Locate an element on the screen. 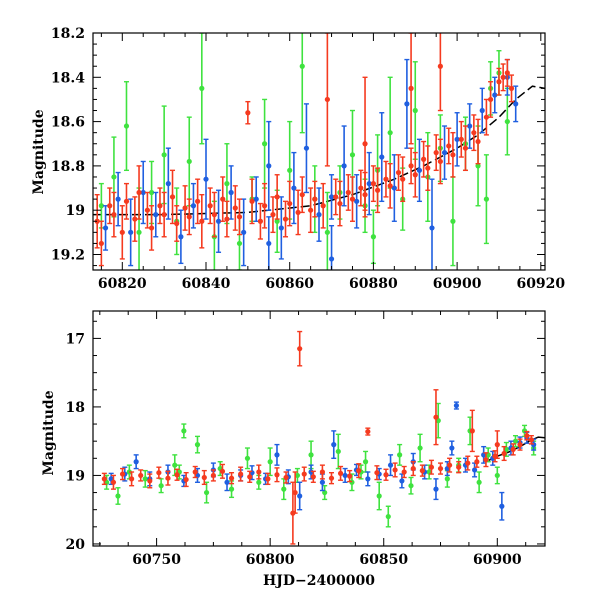  x-tick-label: 60900 is located at coordinates (457, 284).